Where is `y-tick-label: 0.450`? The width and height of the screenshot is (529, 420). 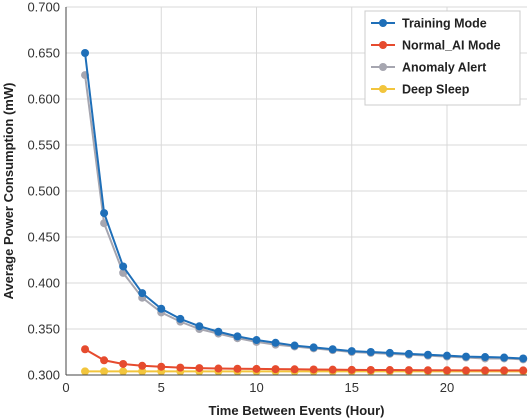 y-tick-label: 0.450 is located at coordinates (43, 237).